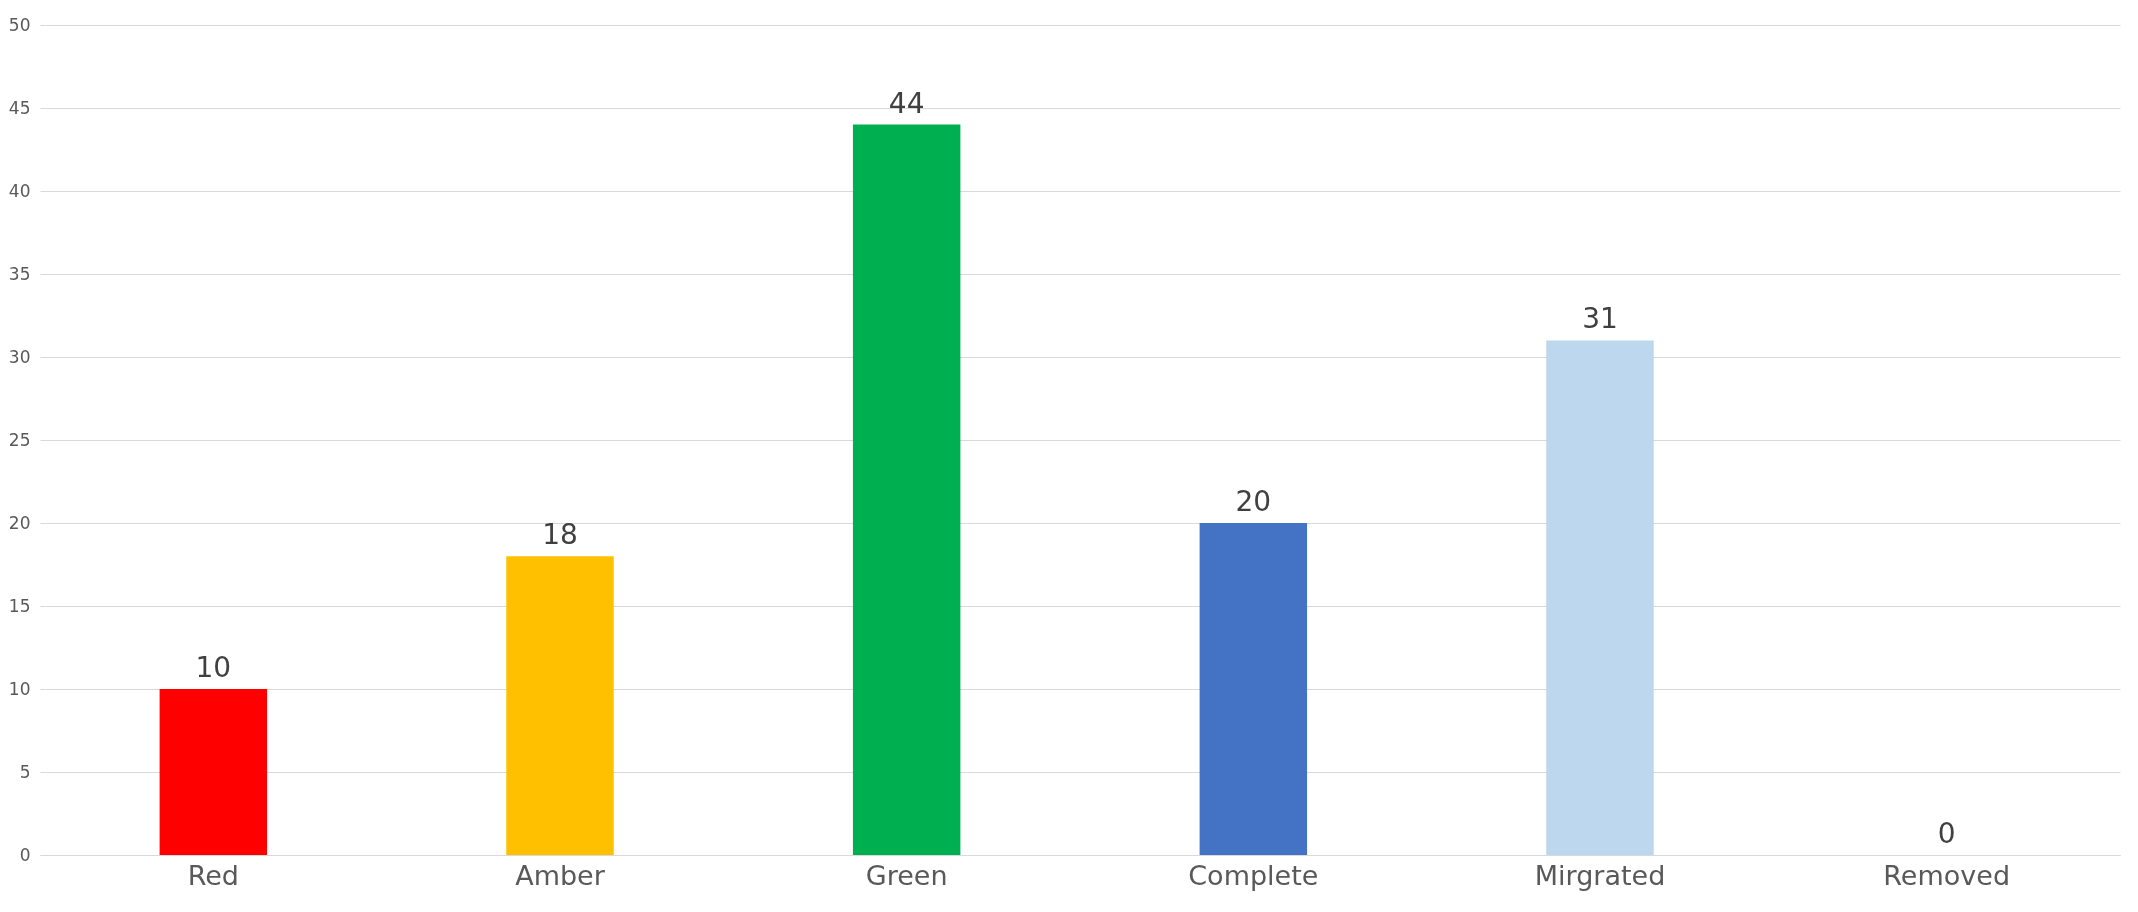  I want to click on y-tick-label: 5, so click(25, 771).